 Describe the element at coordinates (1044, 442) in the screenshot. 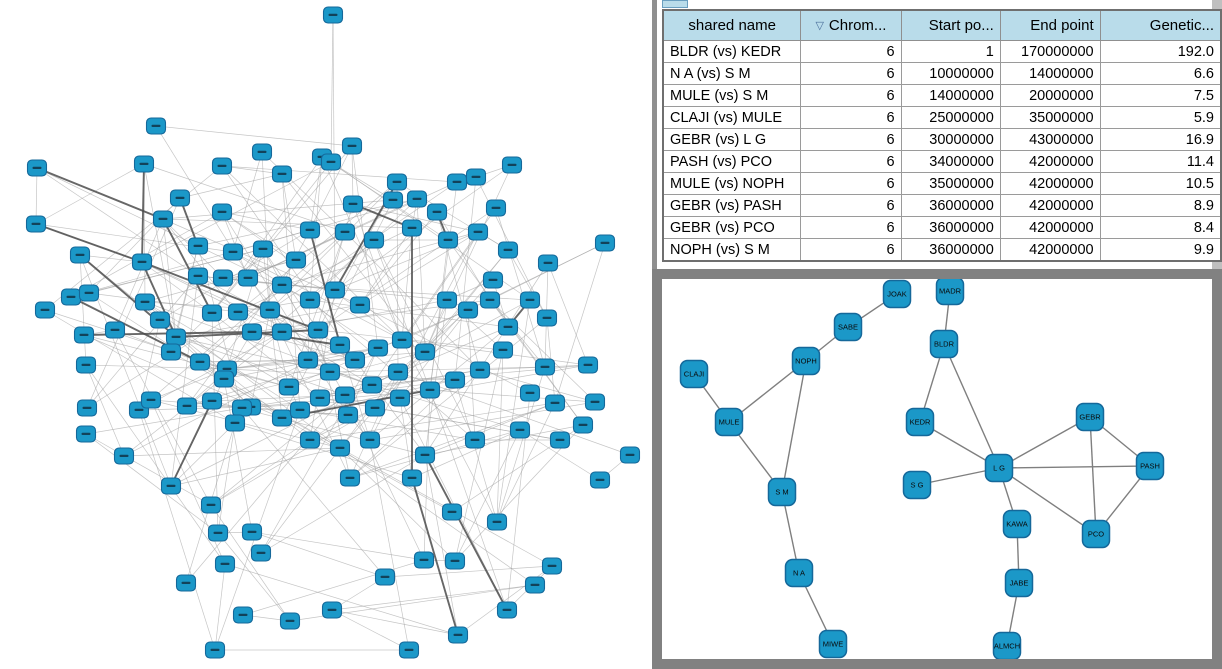

I see `subnetwork-edge-GEBR-LG` at that location.